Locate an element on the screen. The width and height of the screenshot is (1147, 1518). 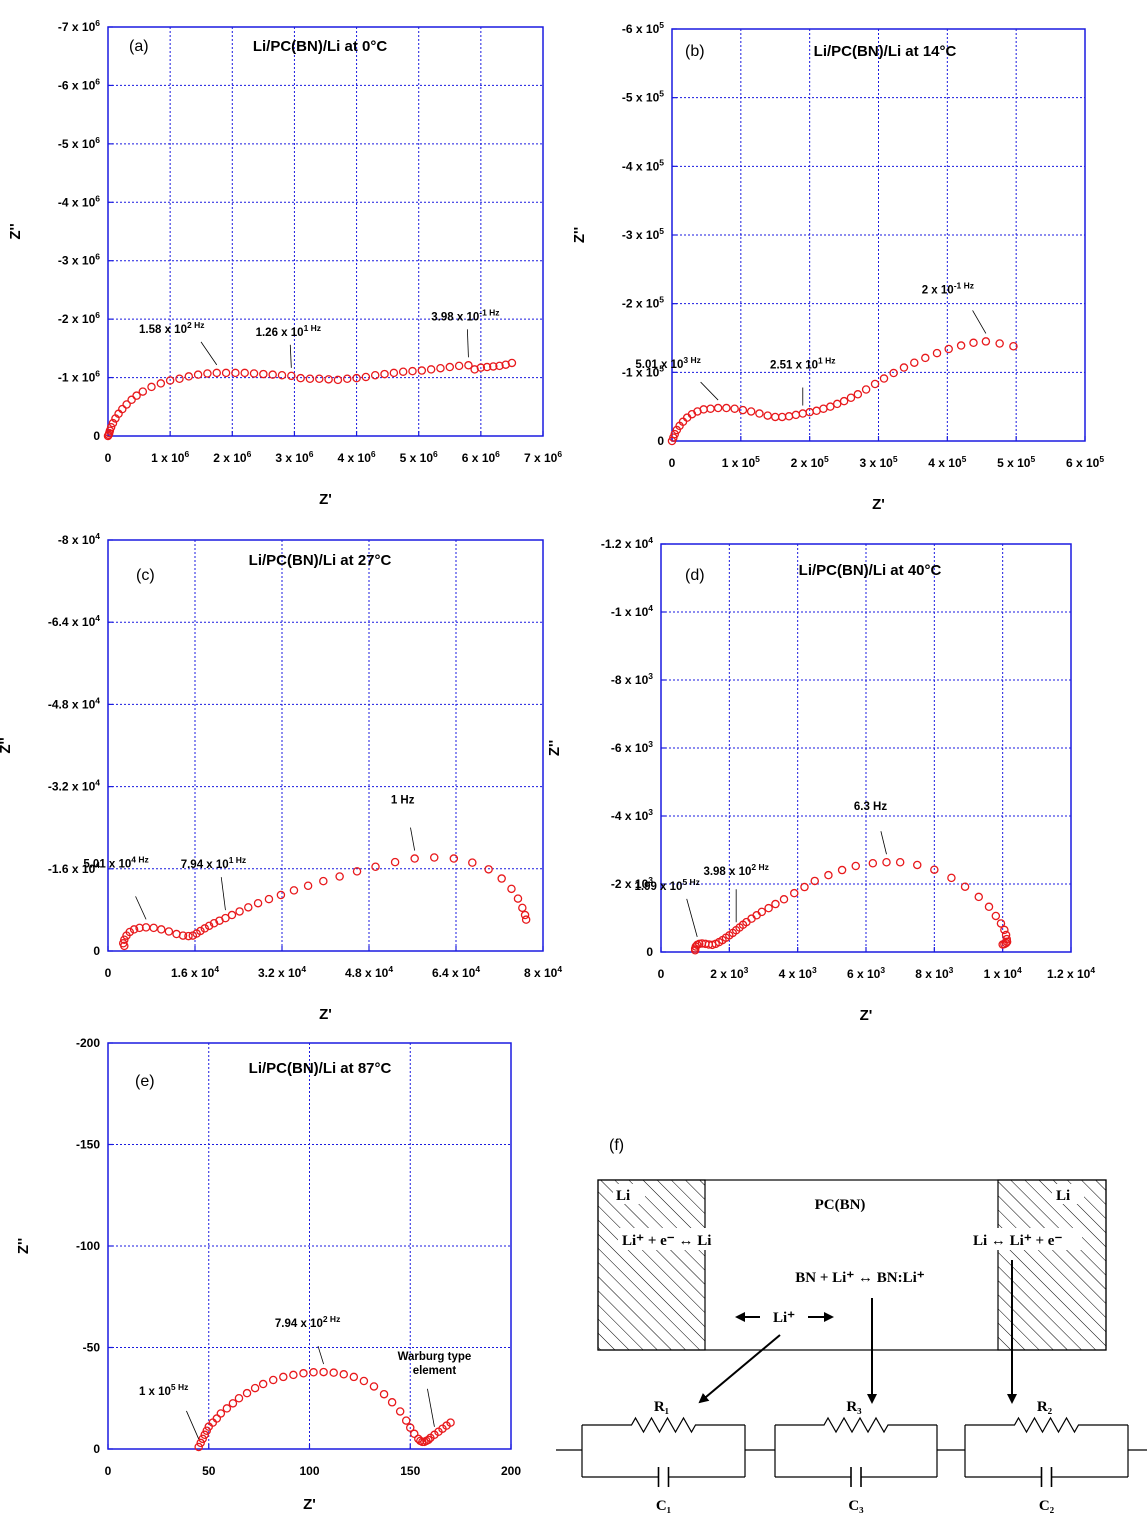
resistor-label: R₁ is located at coordinates (661, 1407).